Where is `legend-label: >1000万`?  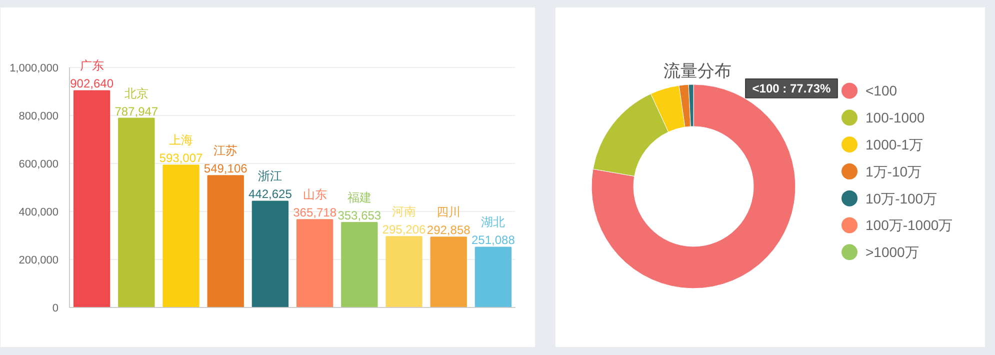
legend-label: >1000万 is located at coordinates (892, 252).